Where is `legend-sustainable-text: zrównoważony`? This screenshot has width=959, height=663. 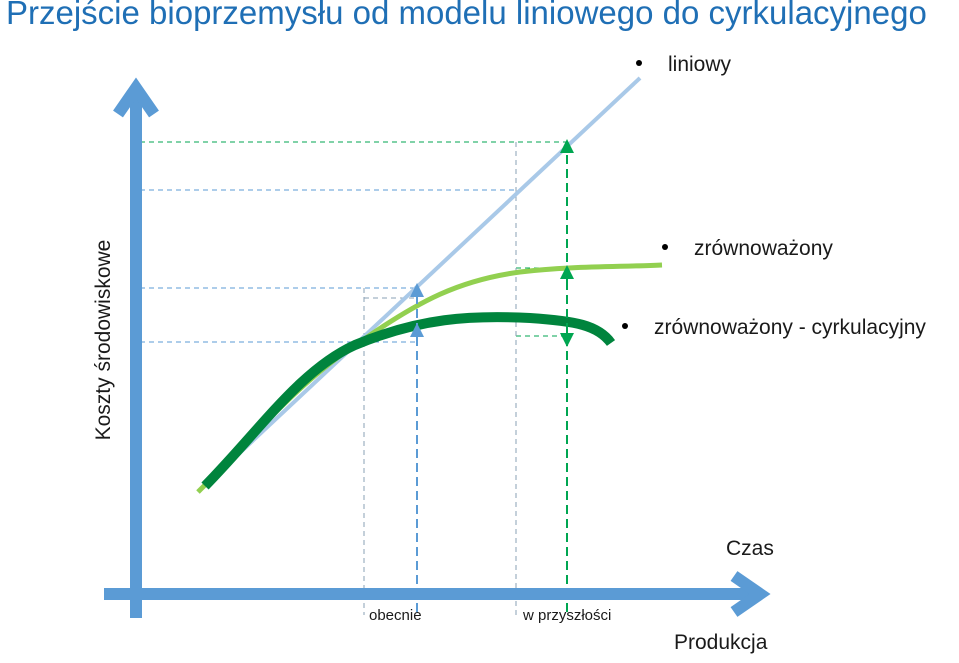
legend-sustainable-text: zrównoważony is located at coordinates (763, 248).